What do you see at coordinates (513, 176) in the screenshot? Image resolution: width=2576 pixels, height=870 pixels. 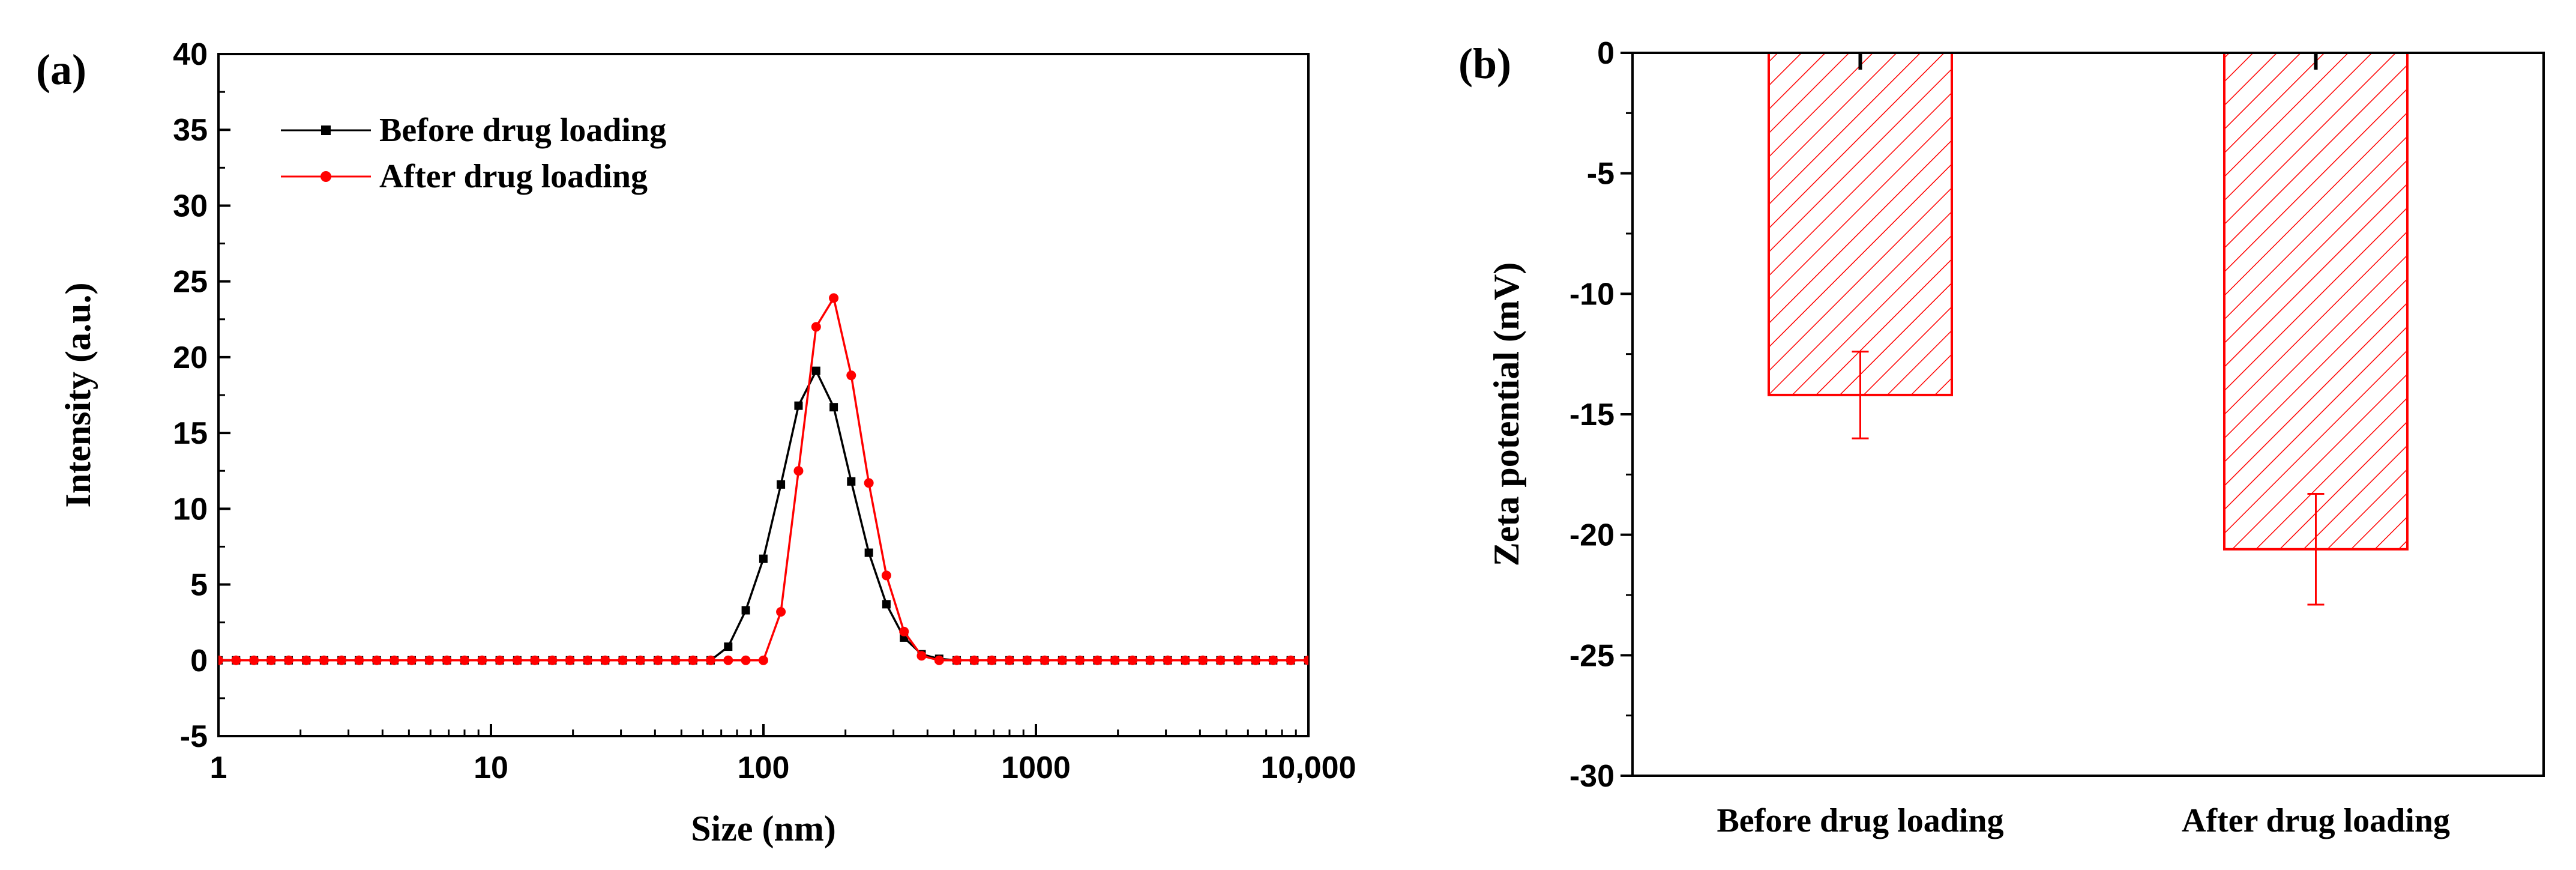 I see `legend-after-label: After drug loading` at bounding box center [513, 176].